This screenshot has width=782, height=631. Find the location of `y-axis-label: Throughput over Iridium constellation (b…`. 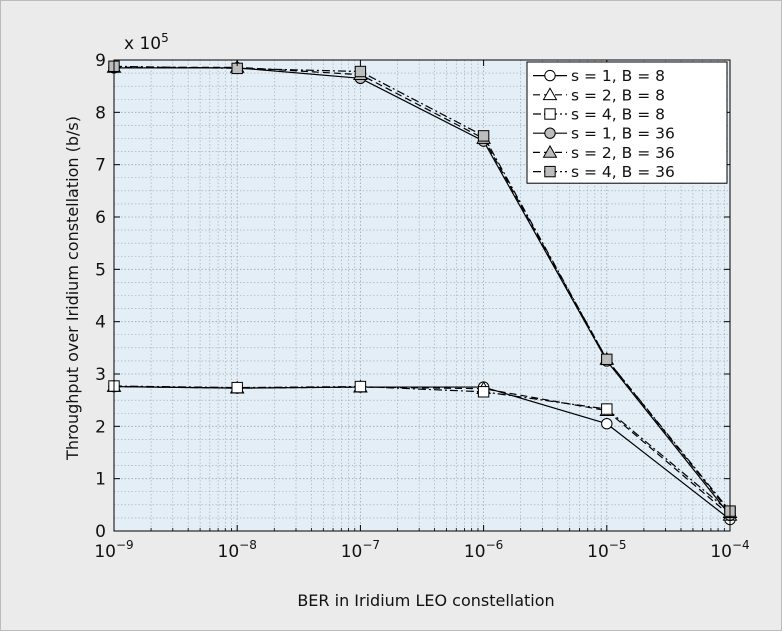

y-axis-label: Throughput over Iridium constellation (b… is located at coordinates (72, 288).